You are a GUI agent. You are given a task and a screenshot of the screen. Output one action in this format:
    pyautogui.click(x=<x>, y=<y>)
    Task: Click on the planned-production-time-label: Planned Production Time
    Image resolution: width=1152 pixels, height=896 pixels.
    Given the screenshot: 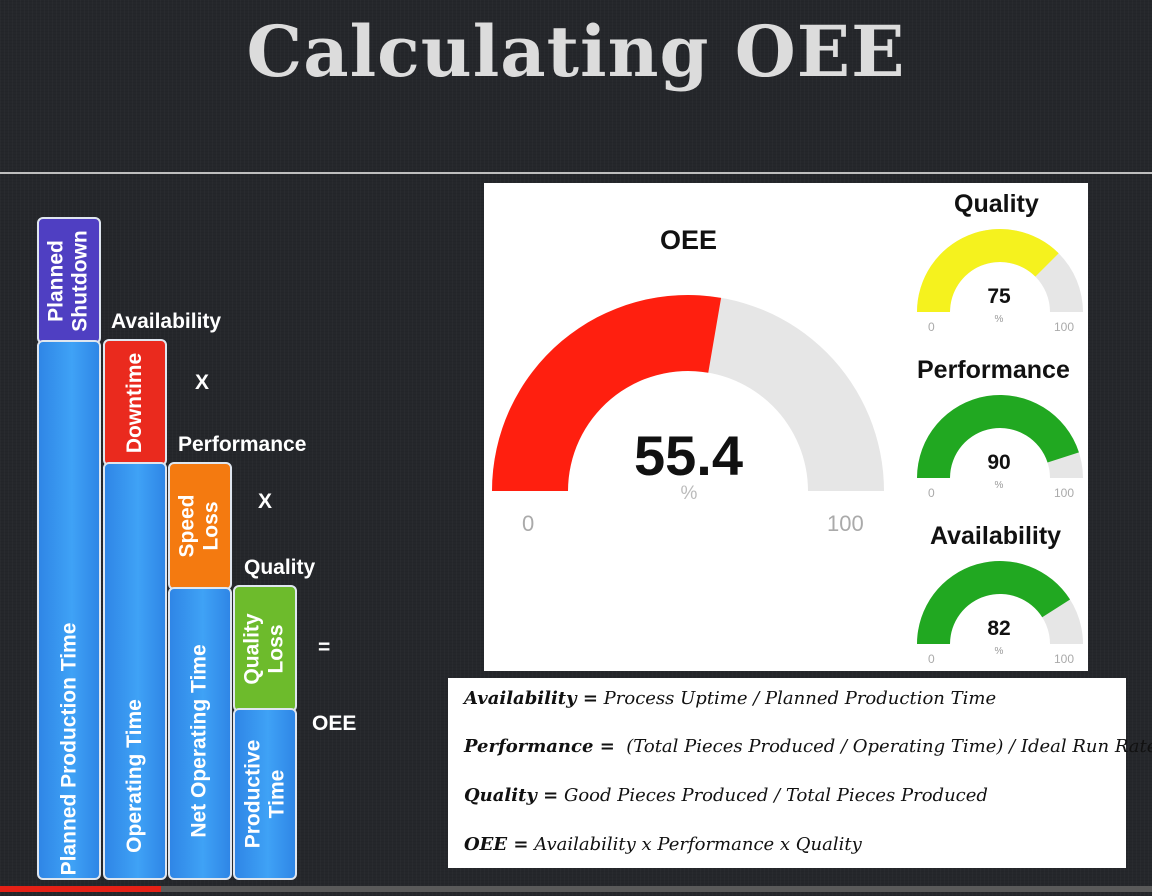 What is the action you would take?
    pyautogui.click(x=68, y=749)
    